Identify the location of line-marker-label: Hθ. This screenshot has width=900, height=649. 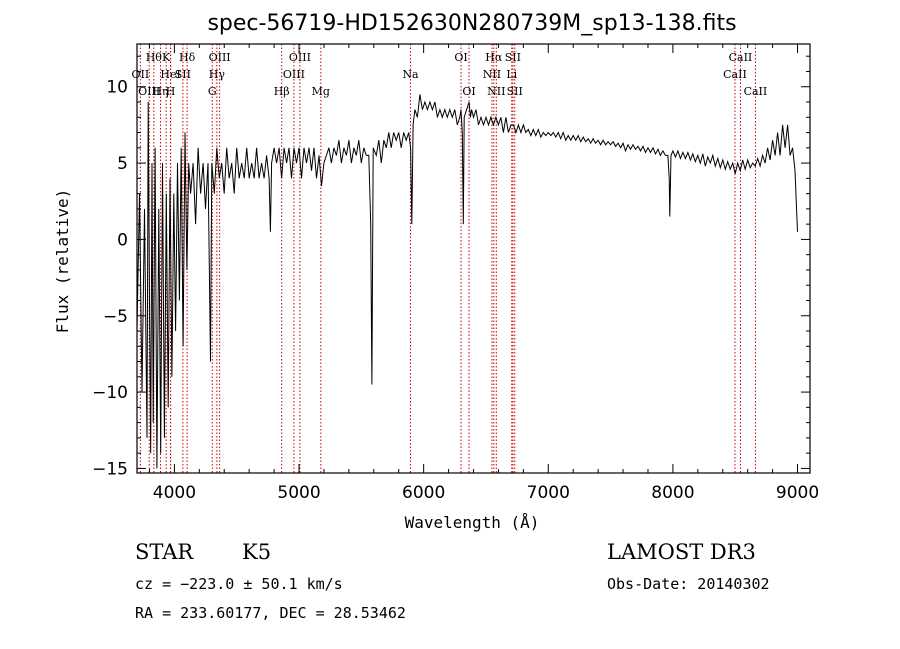
(154, 57).